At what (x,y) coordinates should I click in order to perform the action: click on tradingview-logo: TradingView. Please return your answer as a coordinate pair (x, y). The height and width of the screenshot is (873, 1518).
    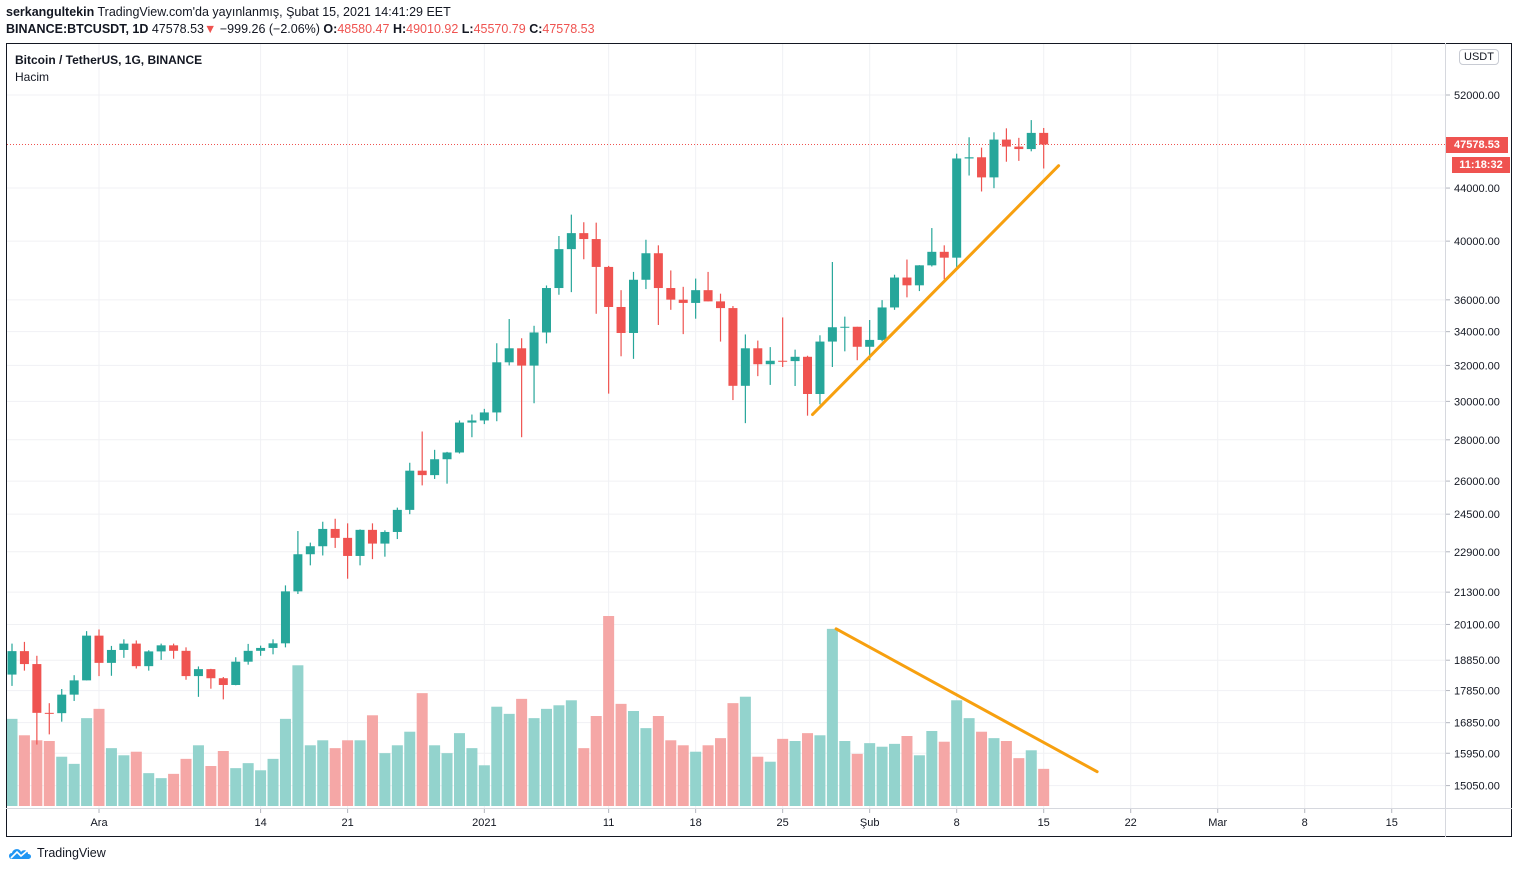
    Looking at the image, I should click on (57, 853).